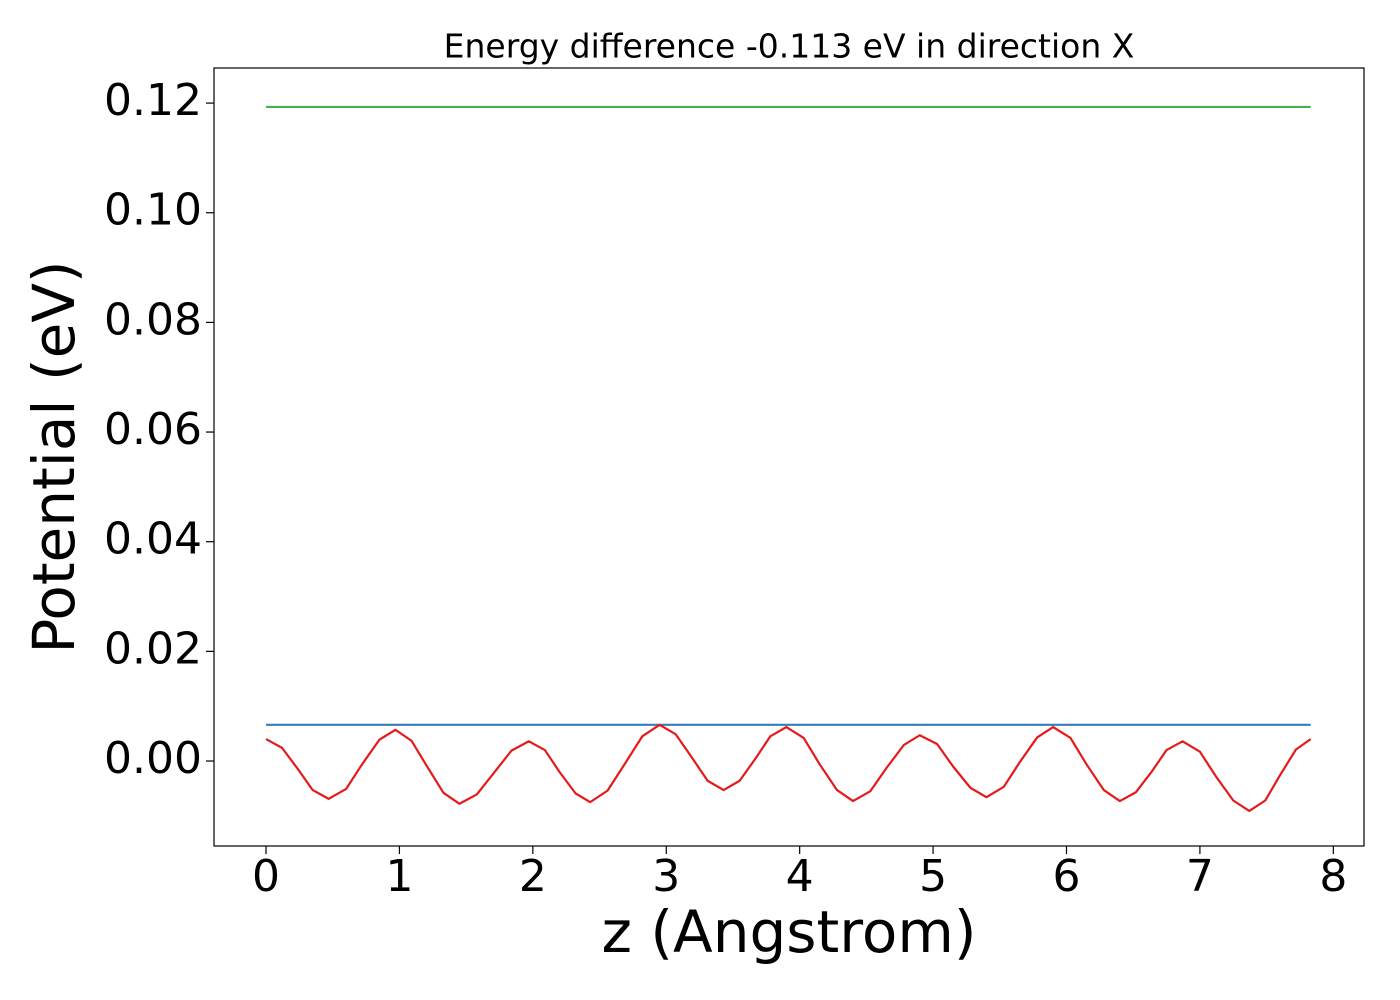 The width and height of the screenshot is (1400, 1000). I want to click on y-tick-label: 0.04, so click(153, 539).